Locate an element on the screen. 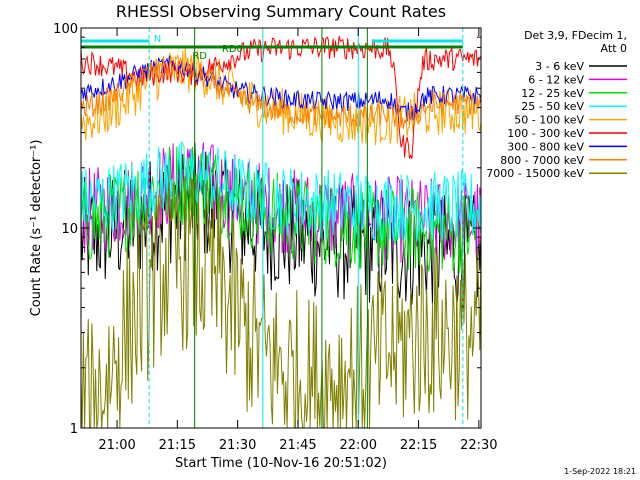  annotation-1: RD is located at coordinates (199, 56).